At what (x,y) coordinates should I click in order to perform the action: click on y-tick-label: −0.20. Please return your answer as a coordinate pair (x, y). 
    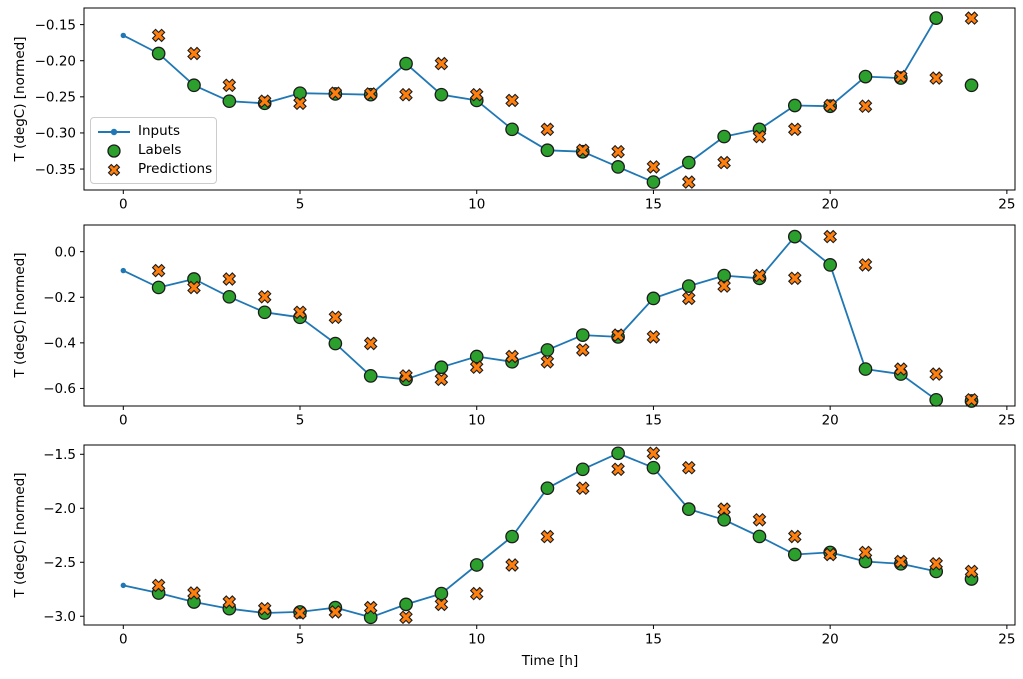
    Looking at the image, I should click on (55, 62).